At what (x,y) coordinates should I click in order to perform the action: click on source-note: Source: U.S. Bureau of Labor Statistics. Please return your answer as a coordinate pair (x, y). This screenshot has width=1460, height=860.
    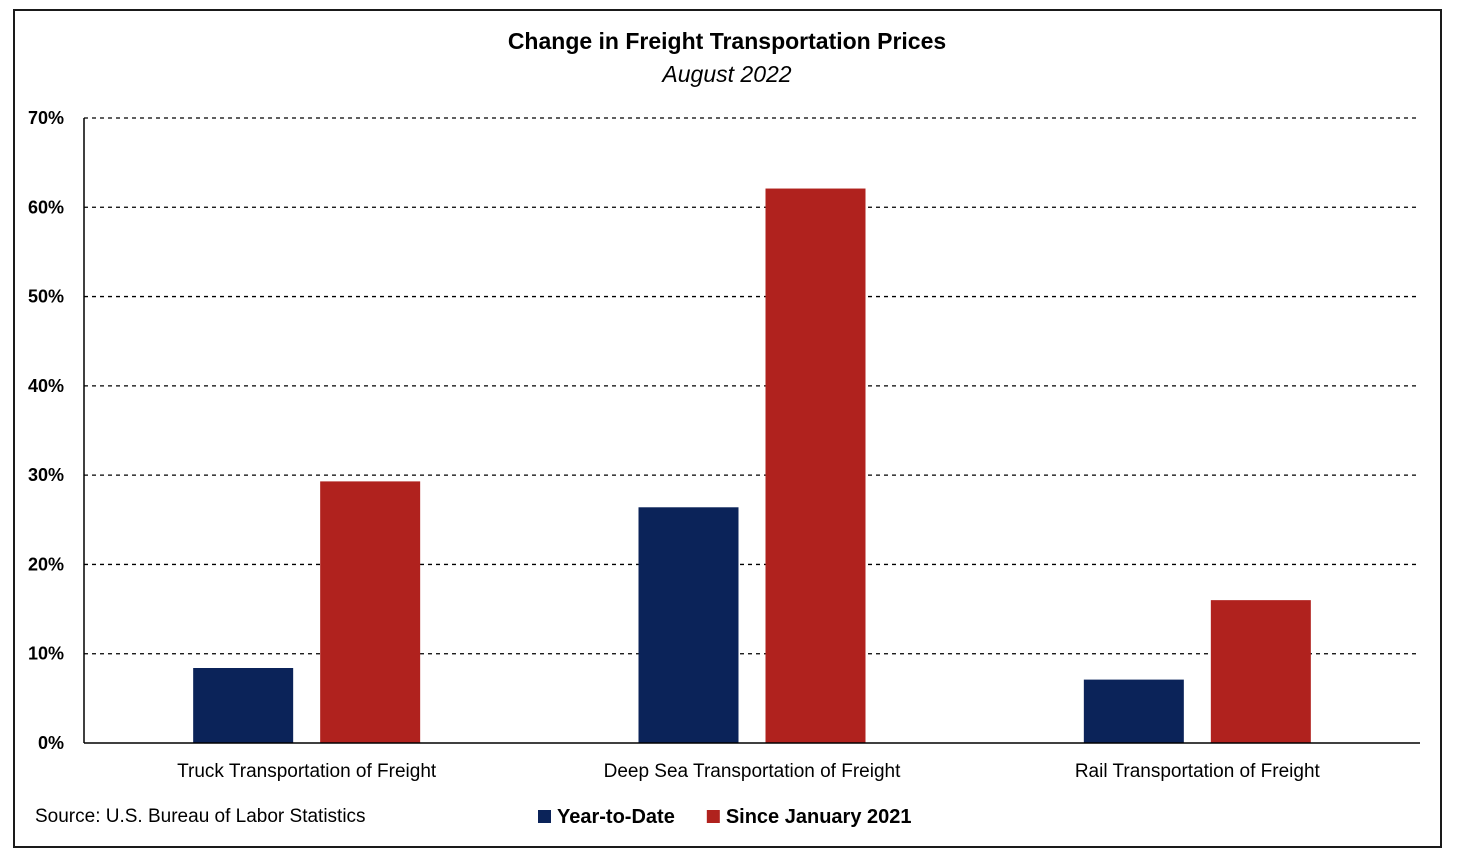
    Looking at the image, I should click on (200, 816).